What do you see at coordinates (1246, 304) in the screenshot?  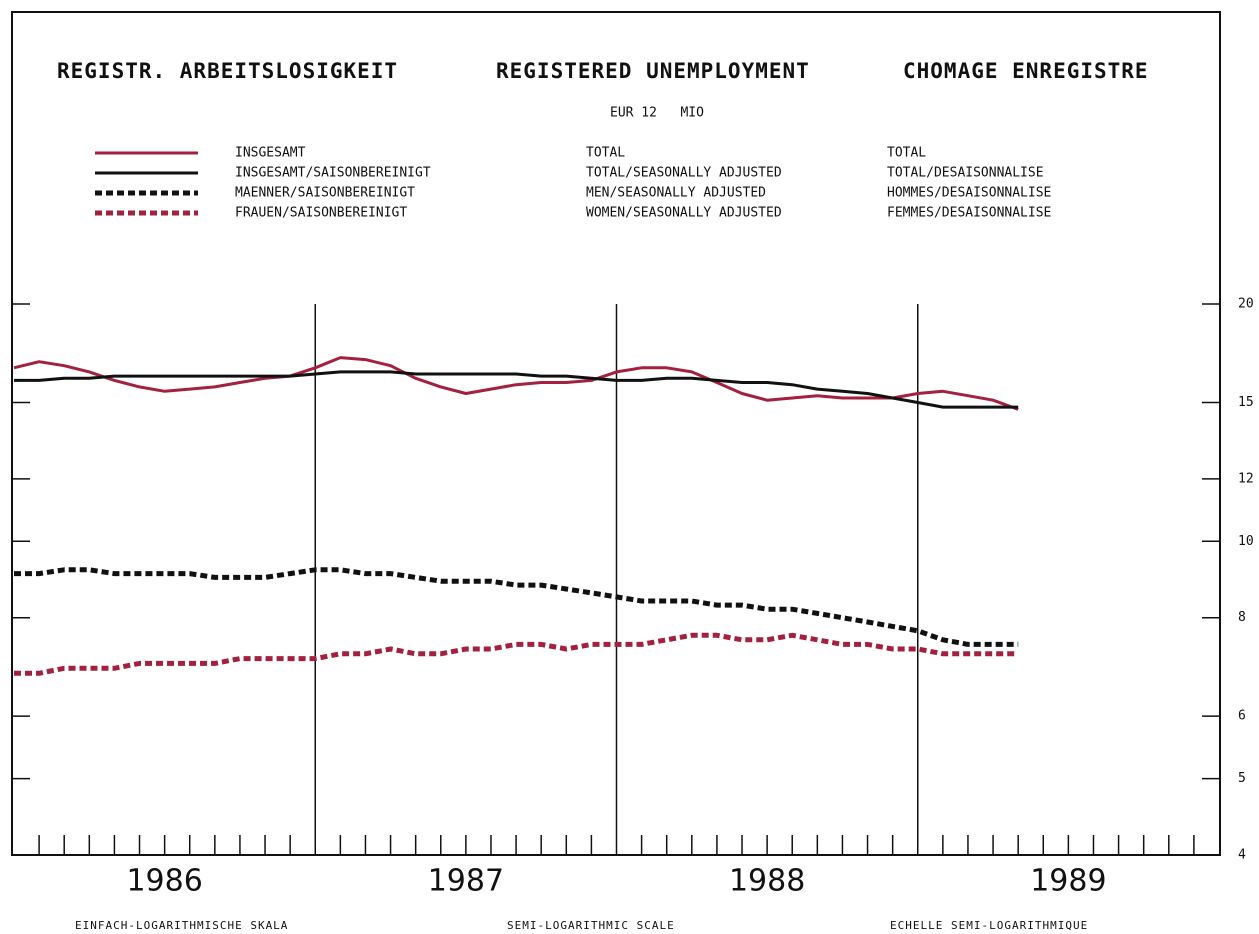 I see `y-tick-label: 20` at bounding box center [1246, 304].